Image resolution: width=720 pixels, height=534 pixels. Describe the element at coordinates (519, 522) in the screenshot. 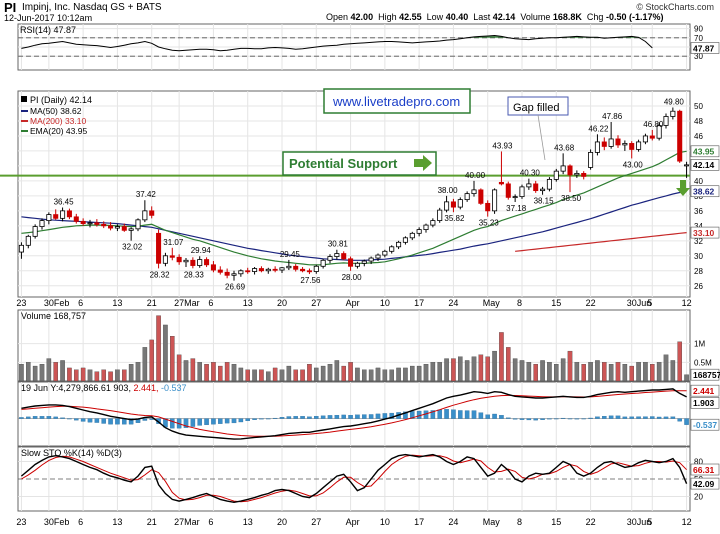

I see `x-axis-label: 8` at that location.